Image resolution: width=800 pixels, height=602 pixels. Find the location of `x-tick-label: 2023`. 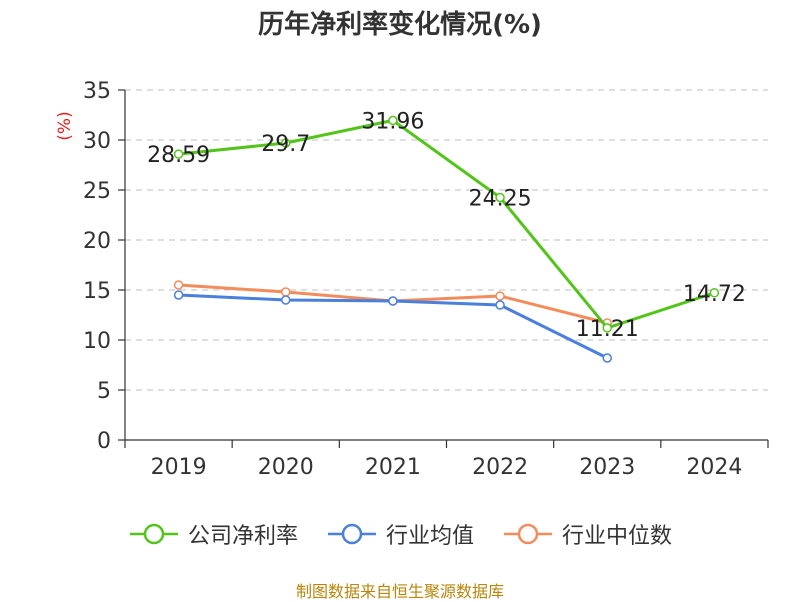

x-tick-label: 2023 is located at coordinates (607, 467).